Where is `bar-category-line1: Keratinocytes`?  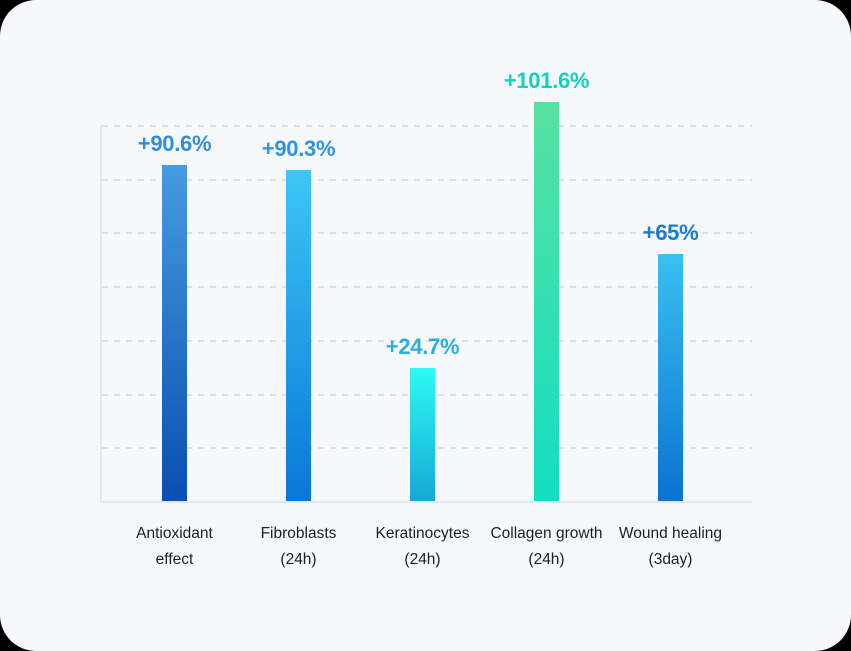 bar-category-line1: Keratinocytes is located at coordinates (422, 533).